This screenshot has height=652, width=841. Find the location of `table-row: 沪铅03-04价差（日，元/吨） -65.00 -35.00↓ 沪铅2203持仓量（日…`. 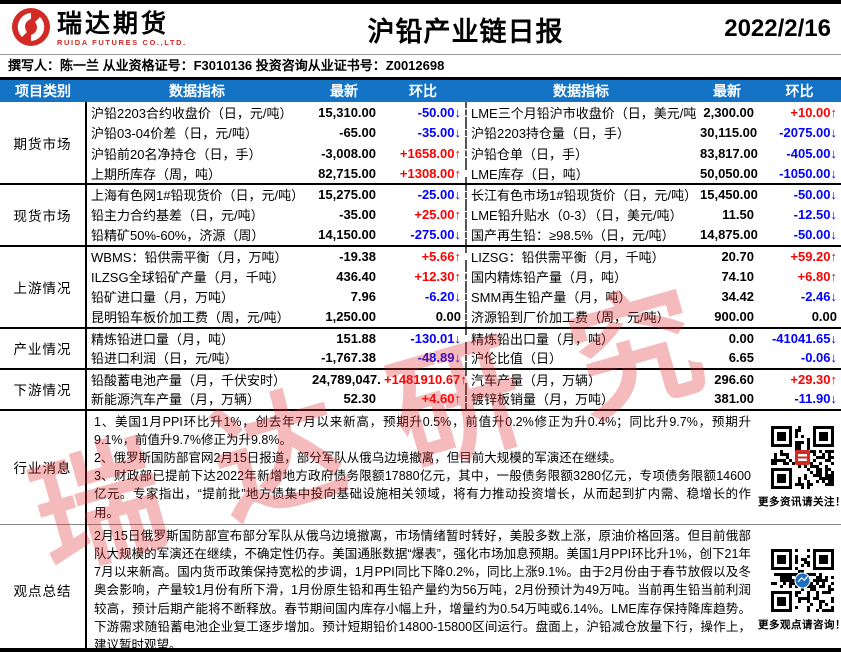

table-row: 沪铅03-04价差（日，元/吨） -65.00 -35.00↓ 沪铅2203持仓量（日… is located at coordinates (420, 132).